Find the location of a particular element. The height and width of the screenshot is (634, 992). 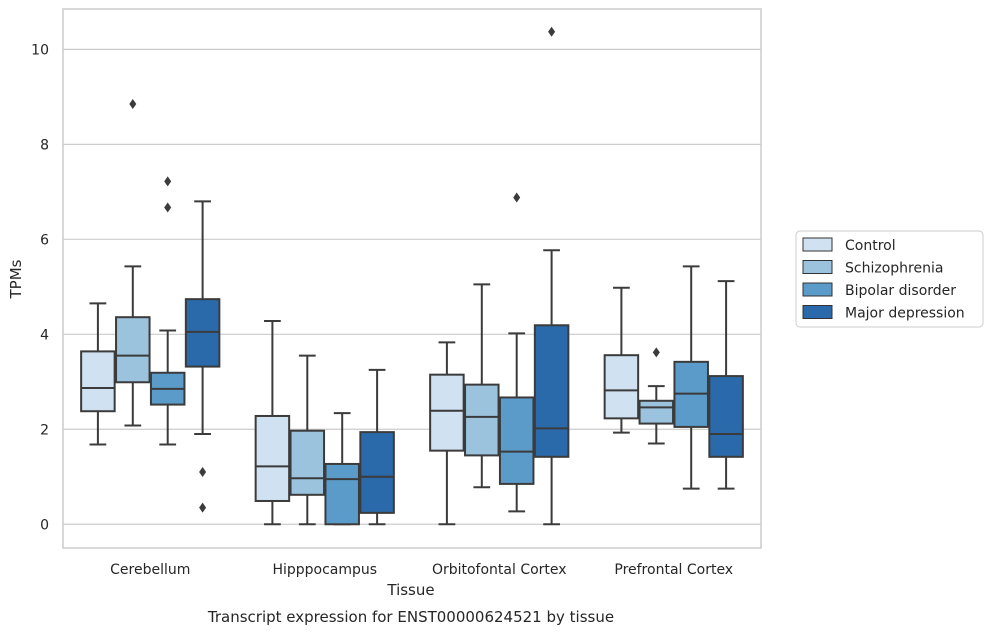

legend-item: Control is located at coordinates (849, 245).